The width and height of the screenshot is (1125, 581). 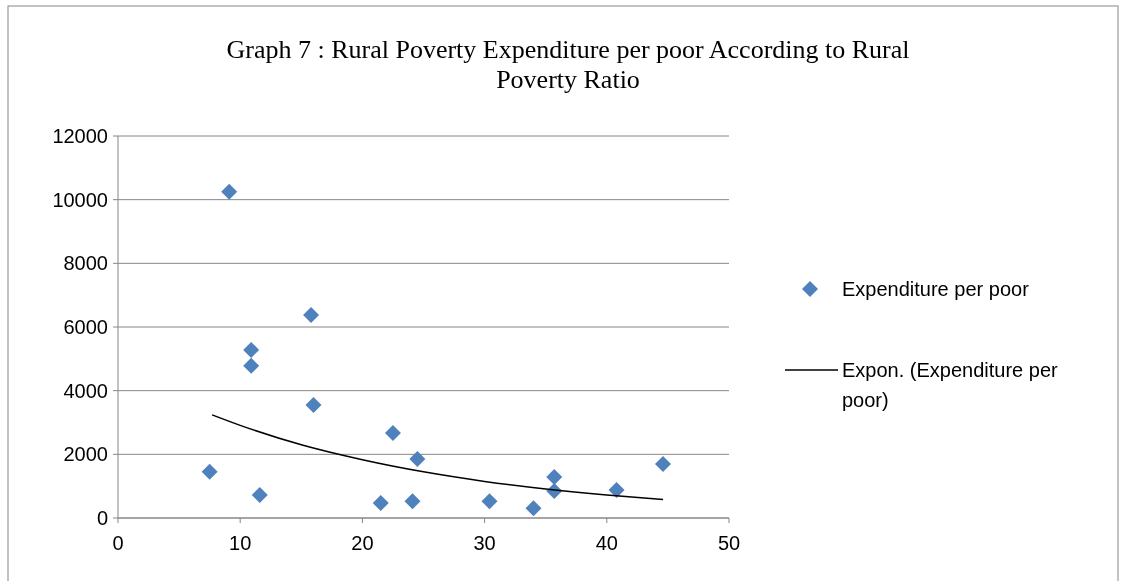 What do you see at coordinates (85, 390) in the screenshot?
I see `y-tick-label: 4000` at bounding box center [85, 390].